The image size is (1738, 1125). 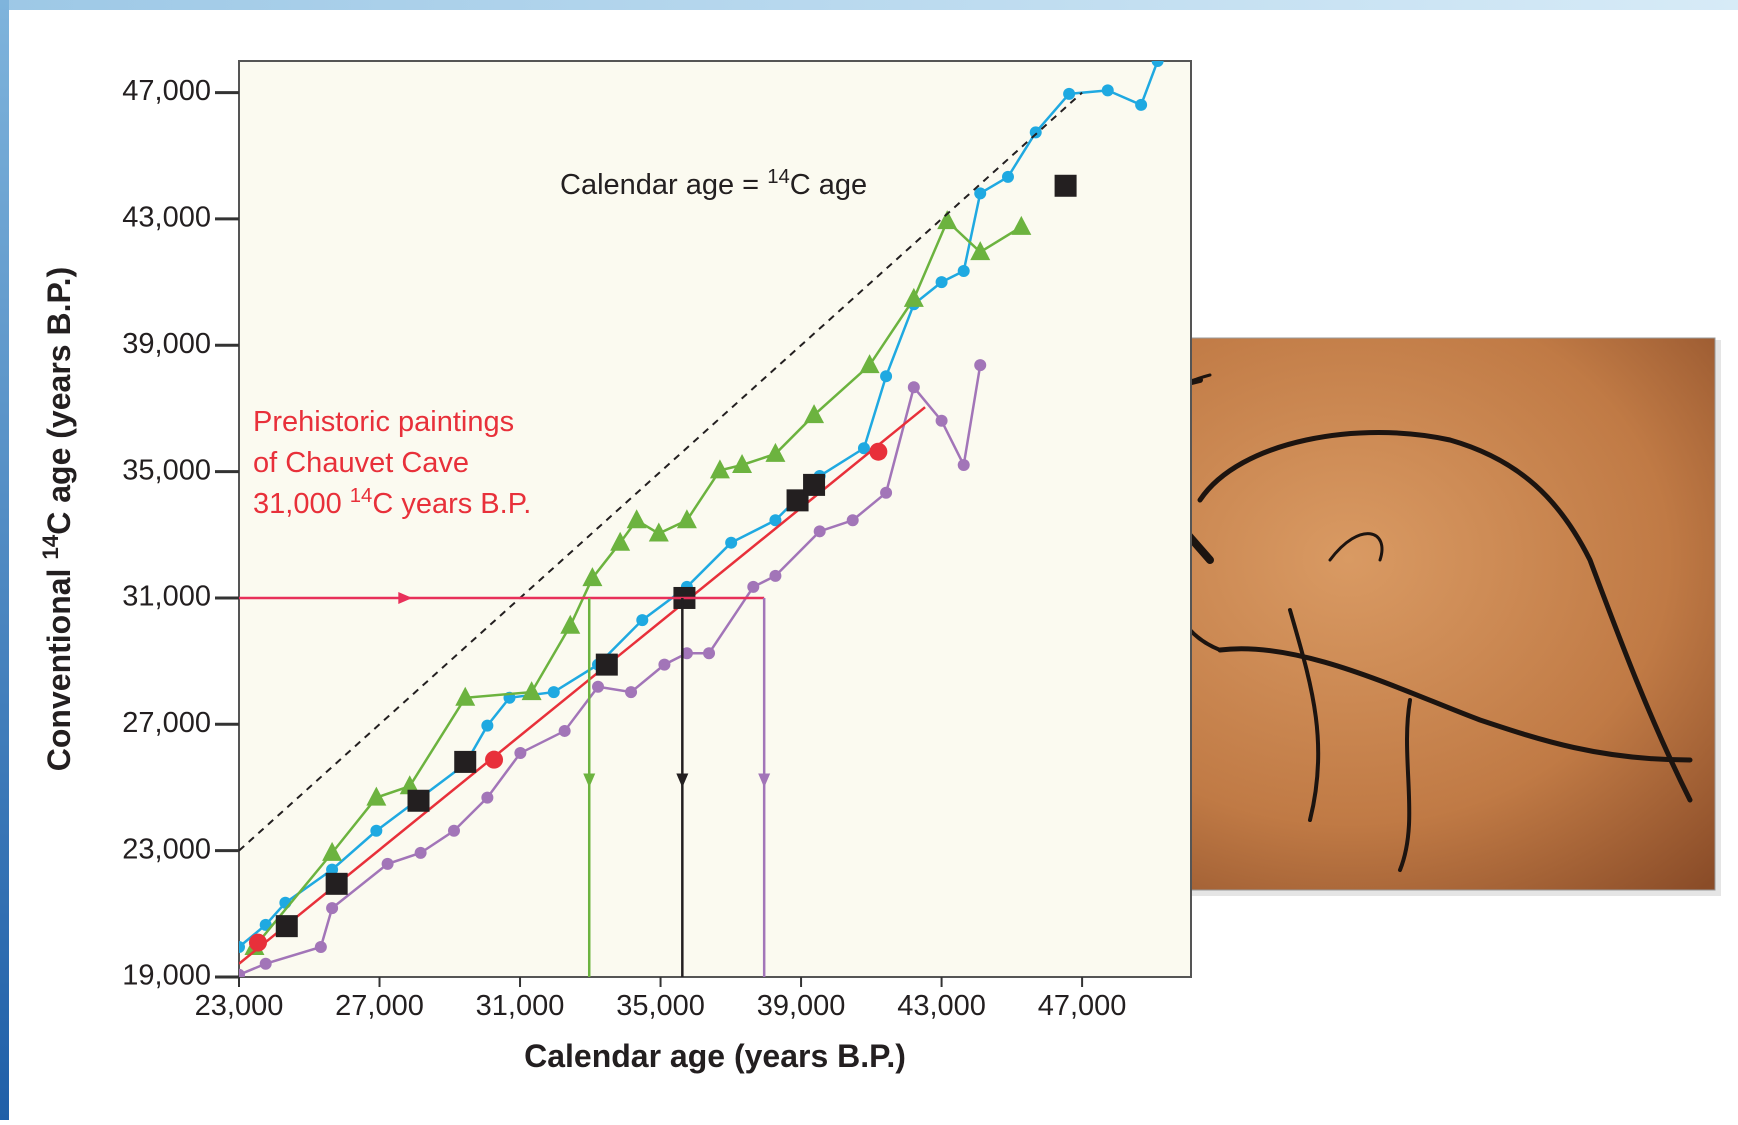 I want to click on slide-top-bar, so click(x=869, y=5).